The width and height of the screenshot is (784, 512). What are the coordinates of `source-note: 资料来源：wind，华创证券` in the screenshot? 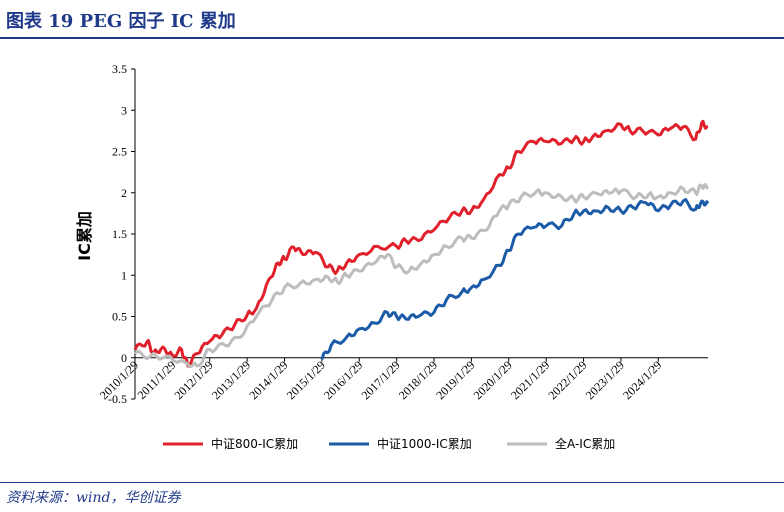 It's located at (93, 498).